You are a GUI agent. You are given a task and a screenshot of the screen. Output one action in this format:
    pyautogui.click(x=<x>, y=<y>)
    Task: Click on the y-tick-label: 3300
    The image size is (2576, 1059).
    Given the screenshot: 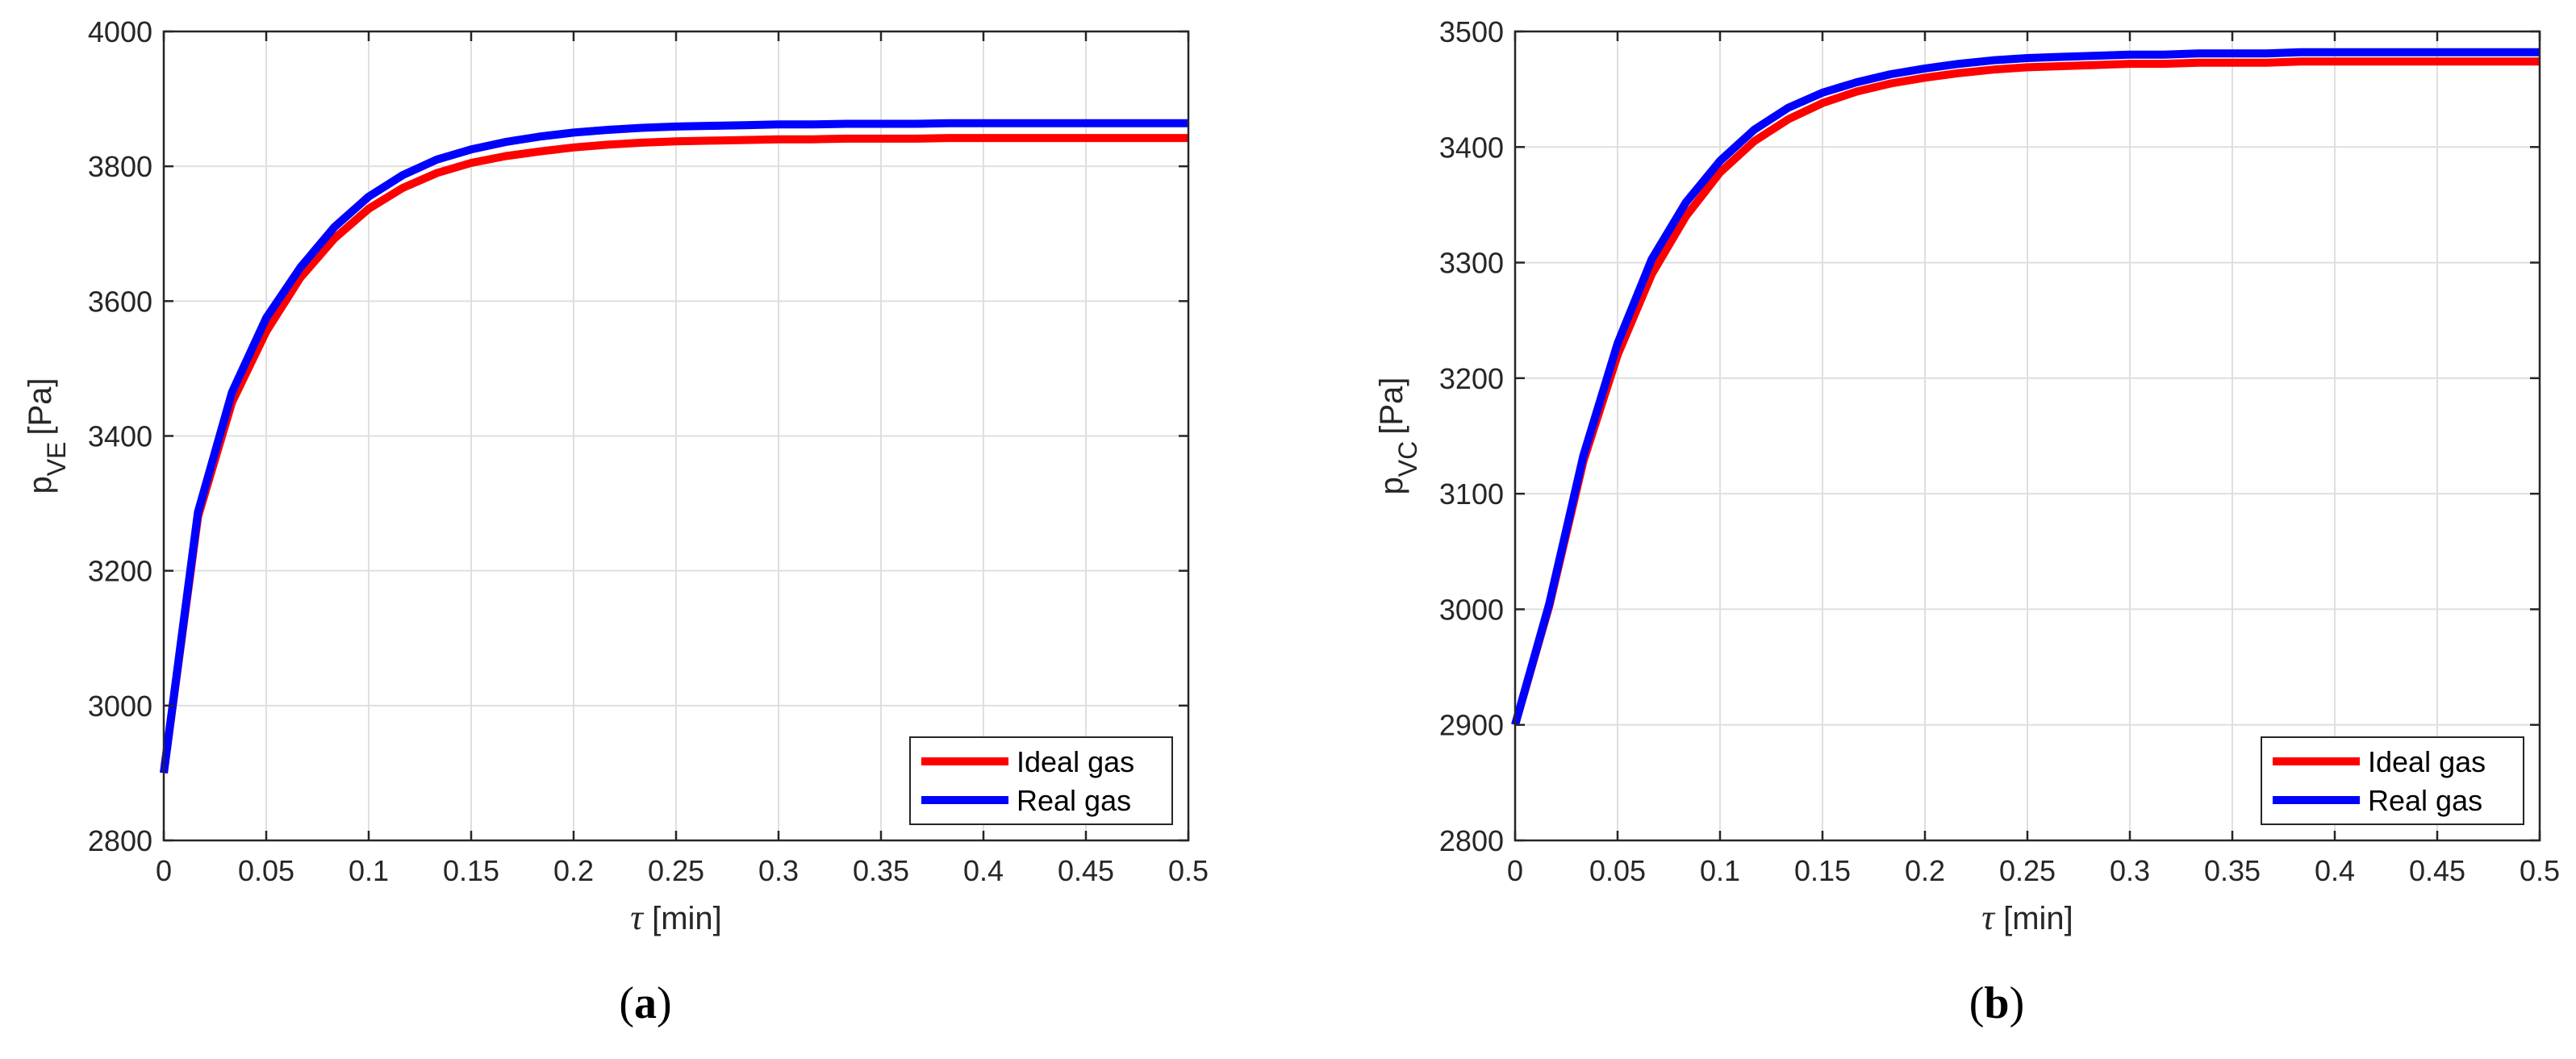 What is the action you would take?
    pyautogui.click(x=1472, y=263)
    